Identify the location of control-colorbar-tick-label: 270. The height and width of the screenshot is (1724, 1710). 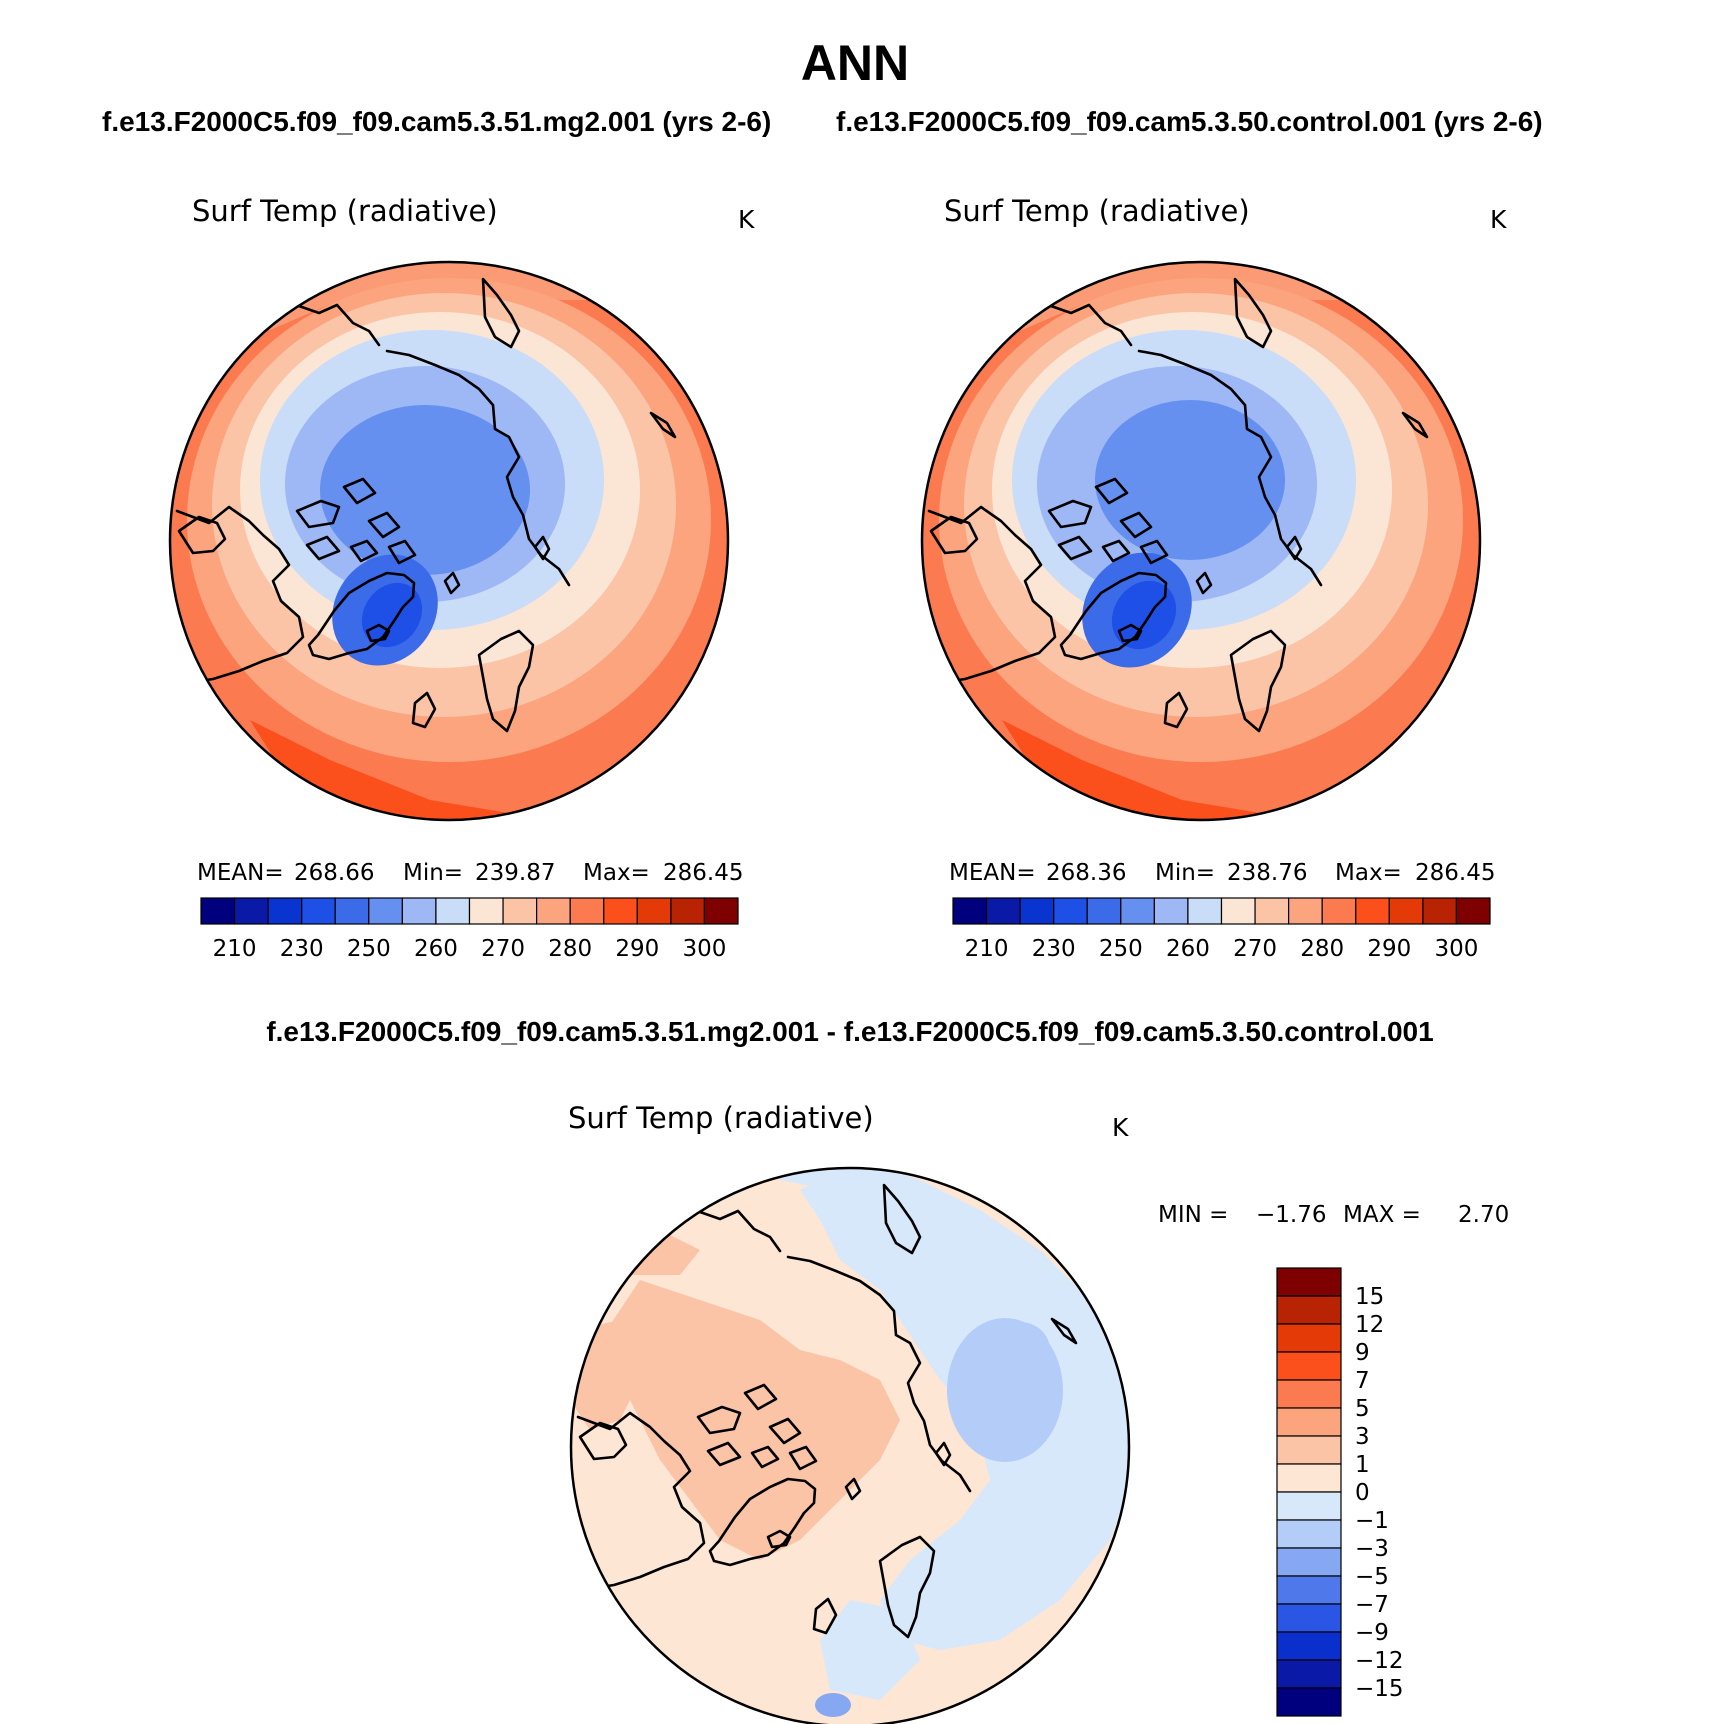
(1255, 949).